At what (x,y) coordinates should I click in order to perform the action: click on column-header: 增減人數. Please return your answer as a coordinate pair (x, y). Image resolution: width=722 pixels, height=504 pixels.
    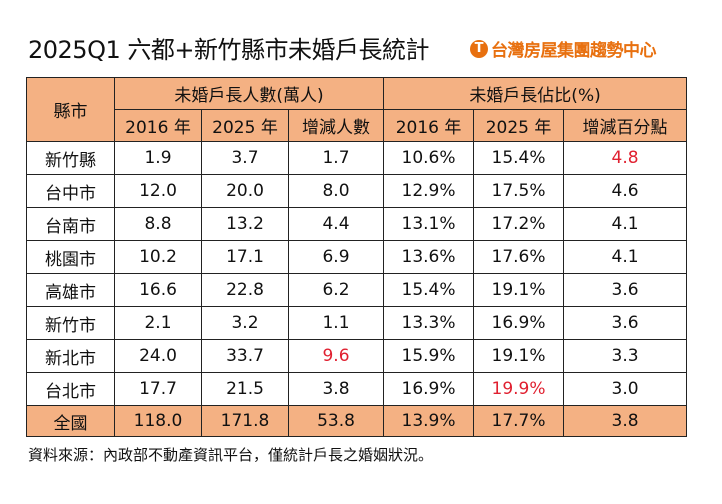
    Looking at the image, I should click on (336, 125).